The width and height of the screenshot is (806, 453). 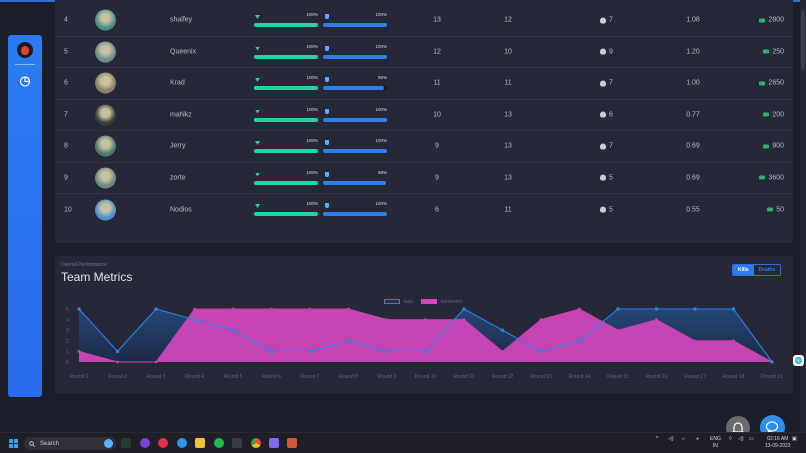 What do you see at coordinates (355, 83) in the screenshot?
I see `armor-bar: 95%` at bounding box center [355, 83].